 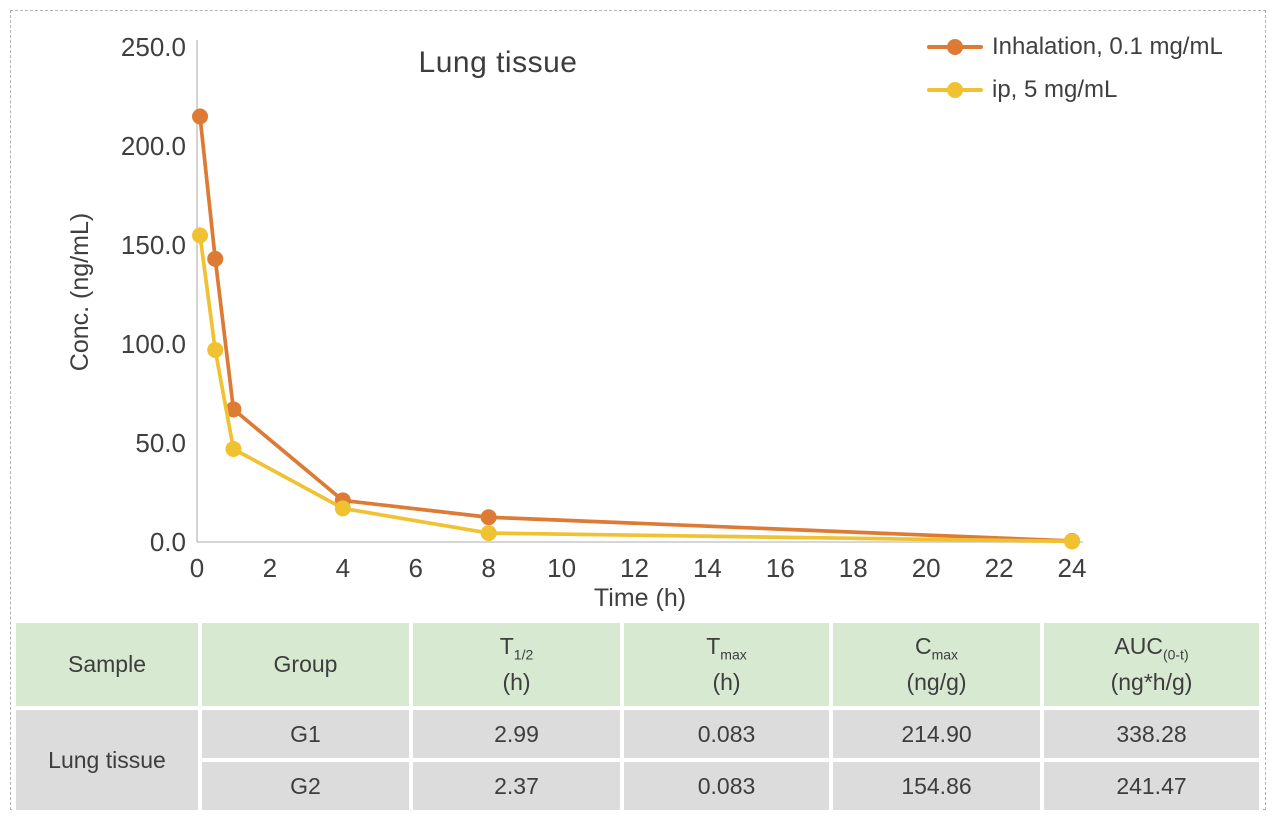 What do you see at coordinates (936, 664) in the screenshot?
I see `header-c-max: Cmax (ng/g)` at bounding box center [936, 664].